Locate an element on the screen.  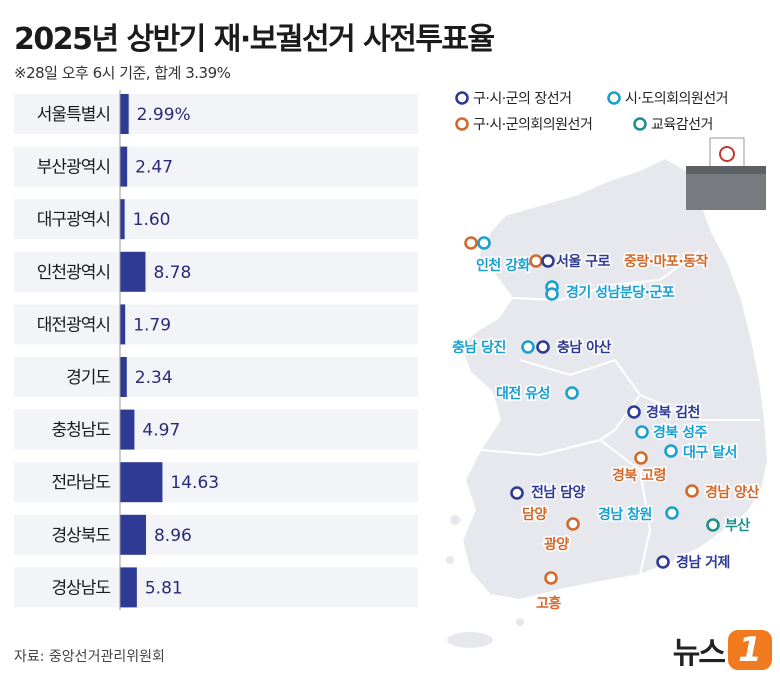
map-label-text: 서울 구로 is located at coordinates (583, 261).